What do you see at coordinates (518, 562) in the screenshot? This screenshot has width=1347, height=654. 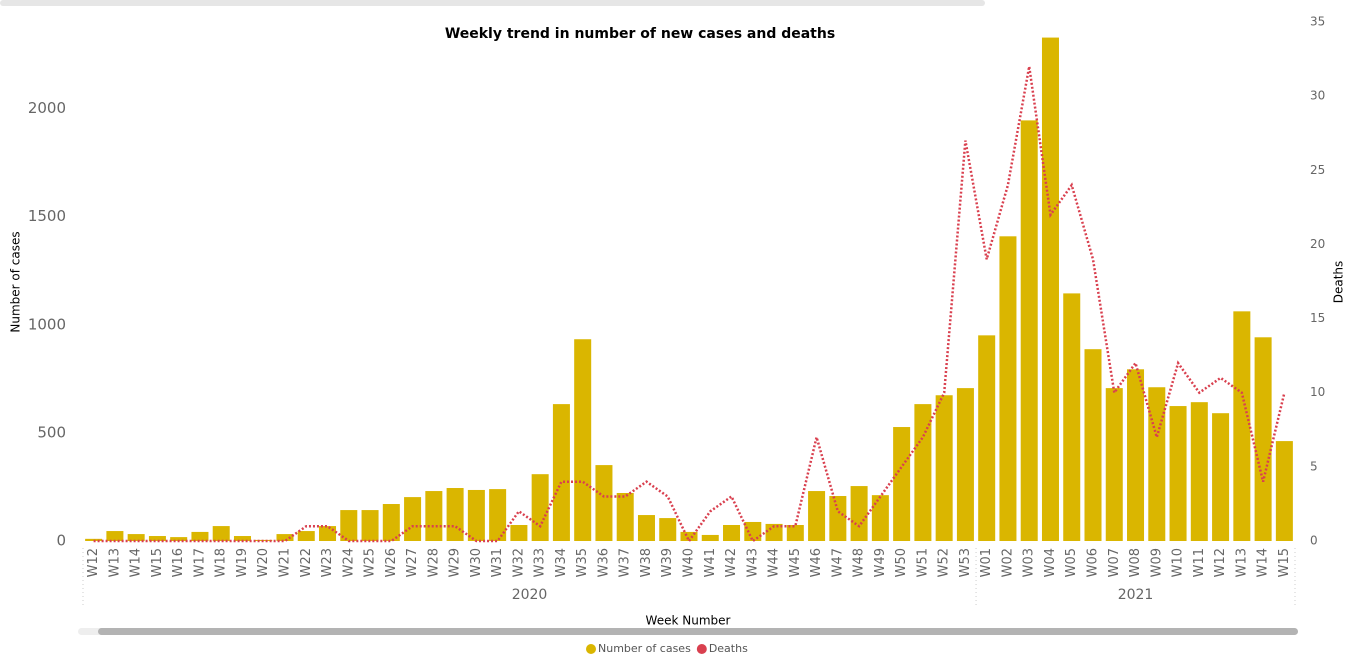 I see `x-tick-label: W32` at bounding box center [518, 562].